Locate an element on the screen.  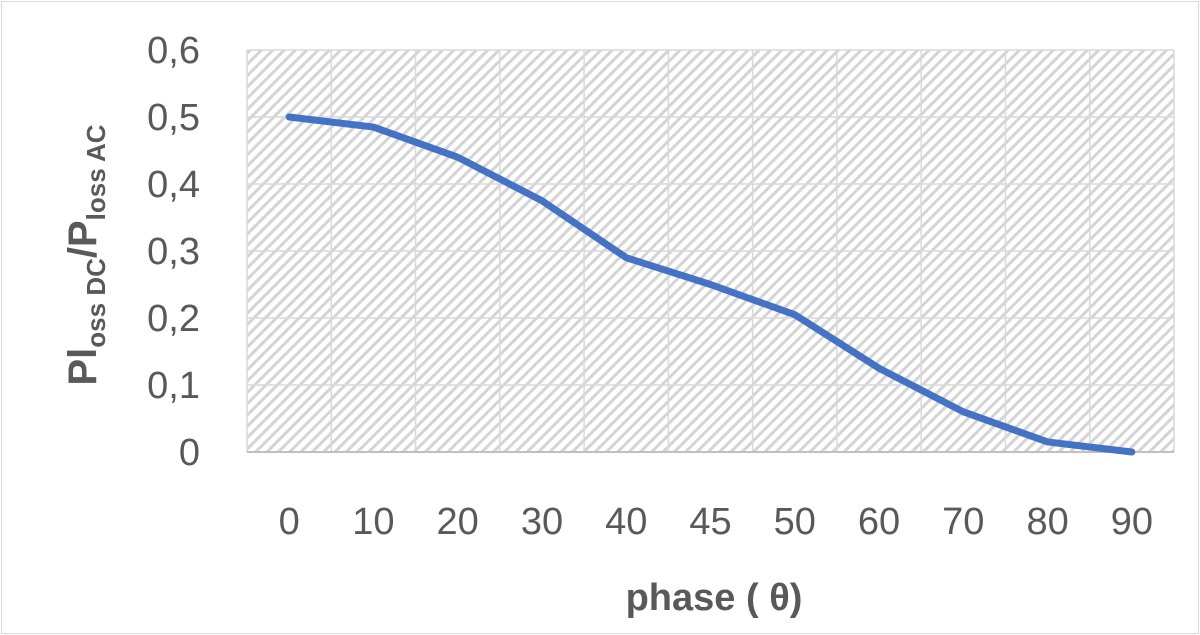
x-tick-labels: 0 10 20 30 40 45 50 60 70 80 90 is located at coordinates (716, 522).